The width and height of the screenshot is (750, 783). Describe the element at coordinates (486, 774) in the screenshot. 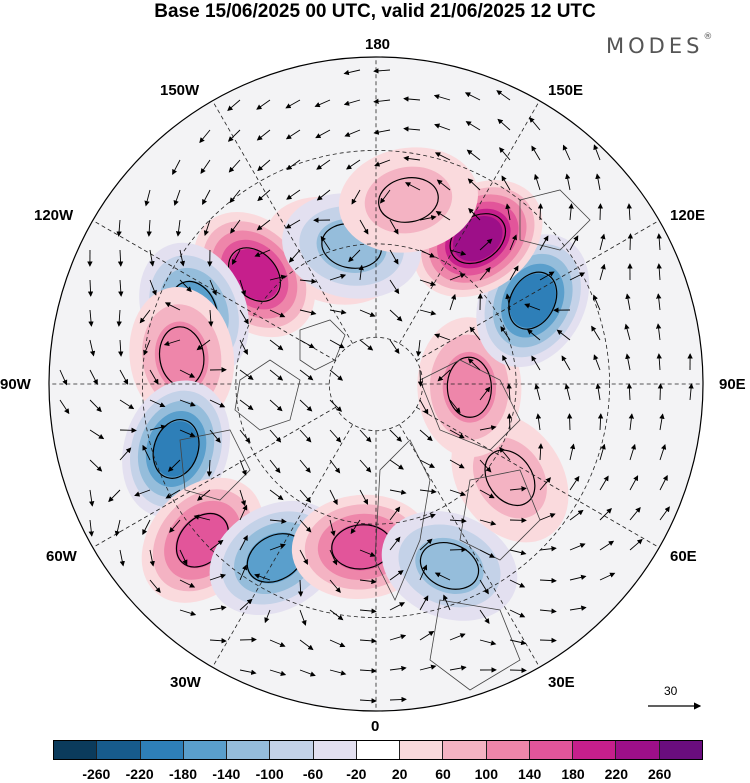

I see `colorbar-tick-label: 100` at that location.